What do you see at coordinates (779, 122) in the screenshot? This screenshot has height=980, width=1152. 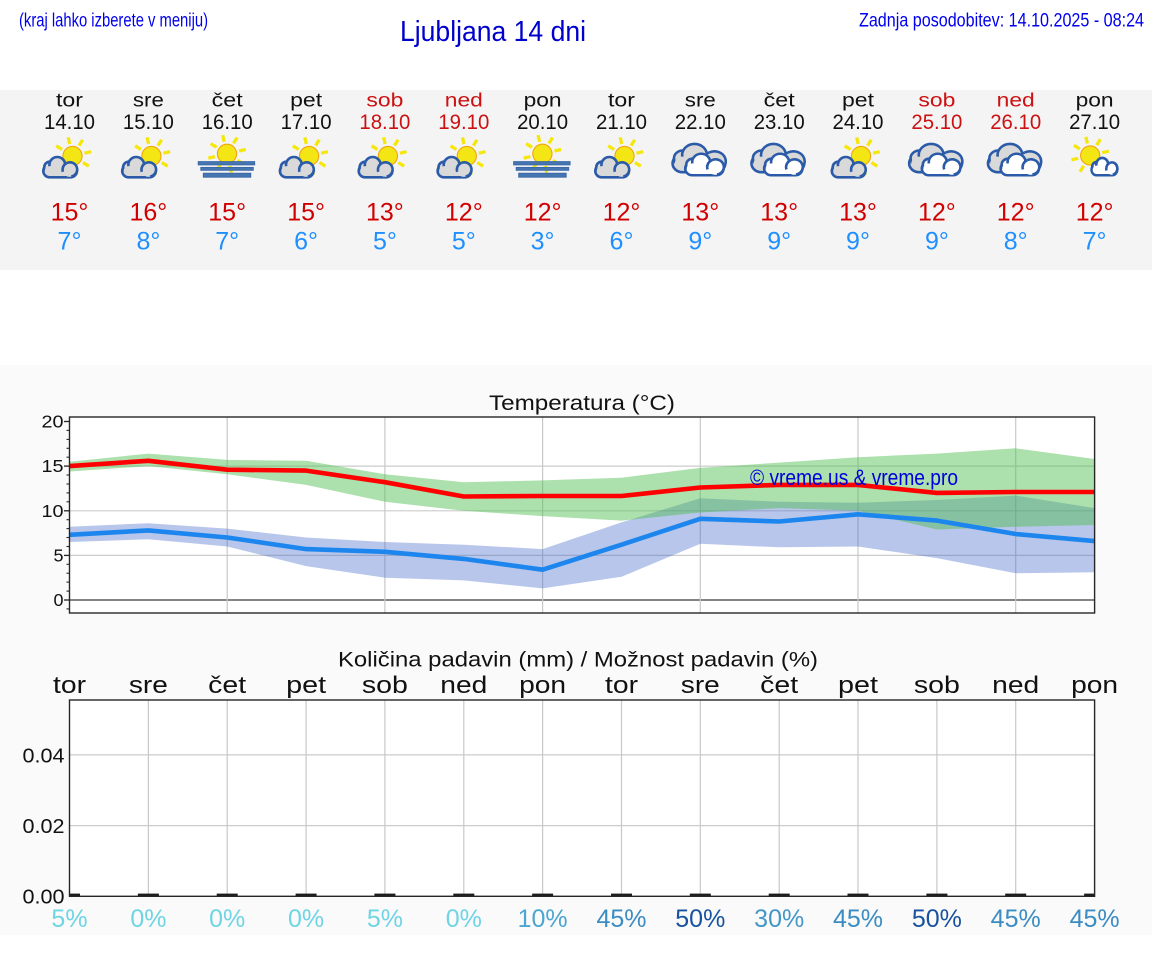 I see `svg-text: 23.10` at bounding box center [779, 122].